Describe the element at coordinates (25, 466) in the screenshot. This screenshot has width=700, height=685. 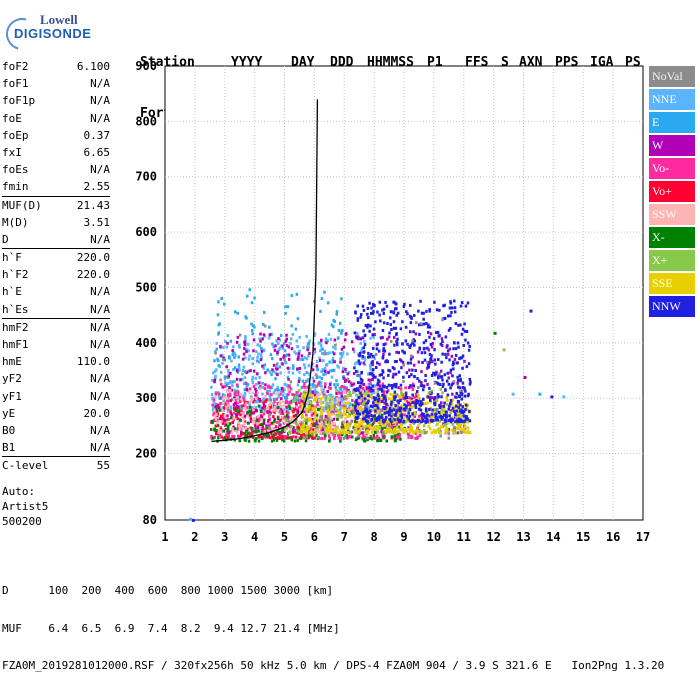
I see `param-name: C-level` at that location.